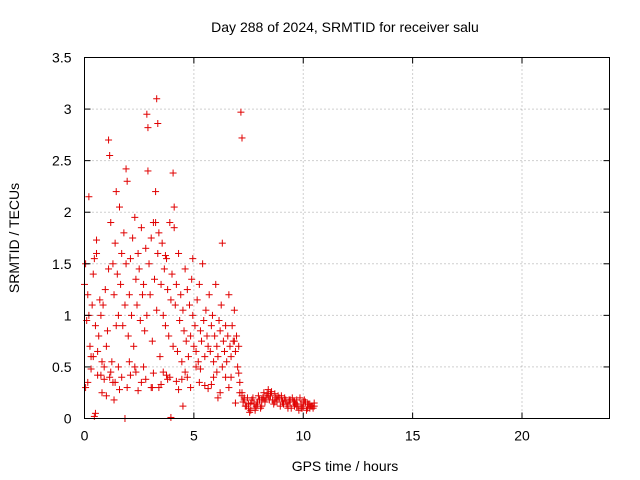  I want to click on y-tick-label: 1.5, so click(62, 264).